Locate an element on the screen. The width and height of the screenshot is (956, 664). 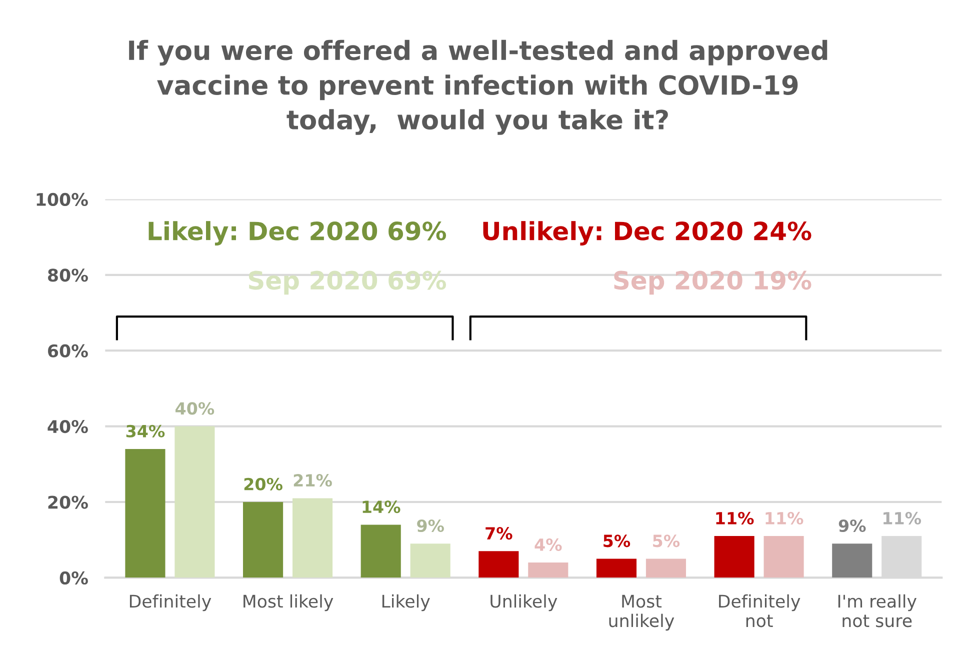
x-tick-label: Most unlikely is located at coordinates (641, 612).